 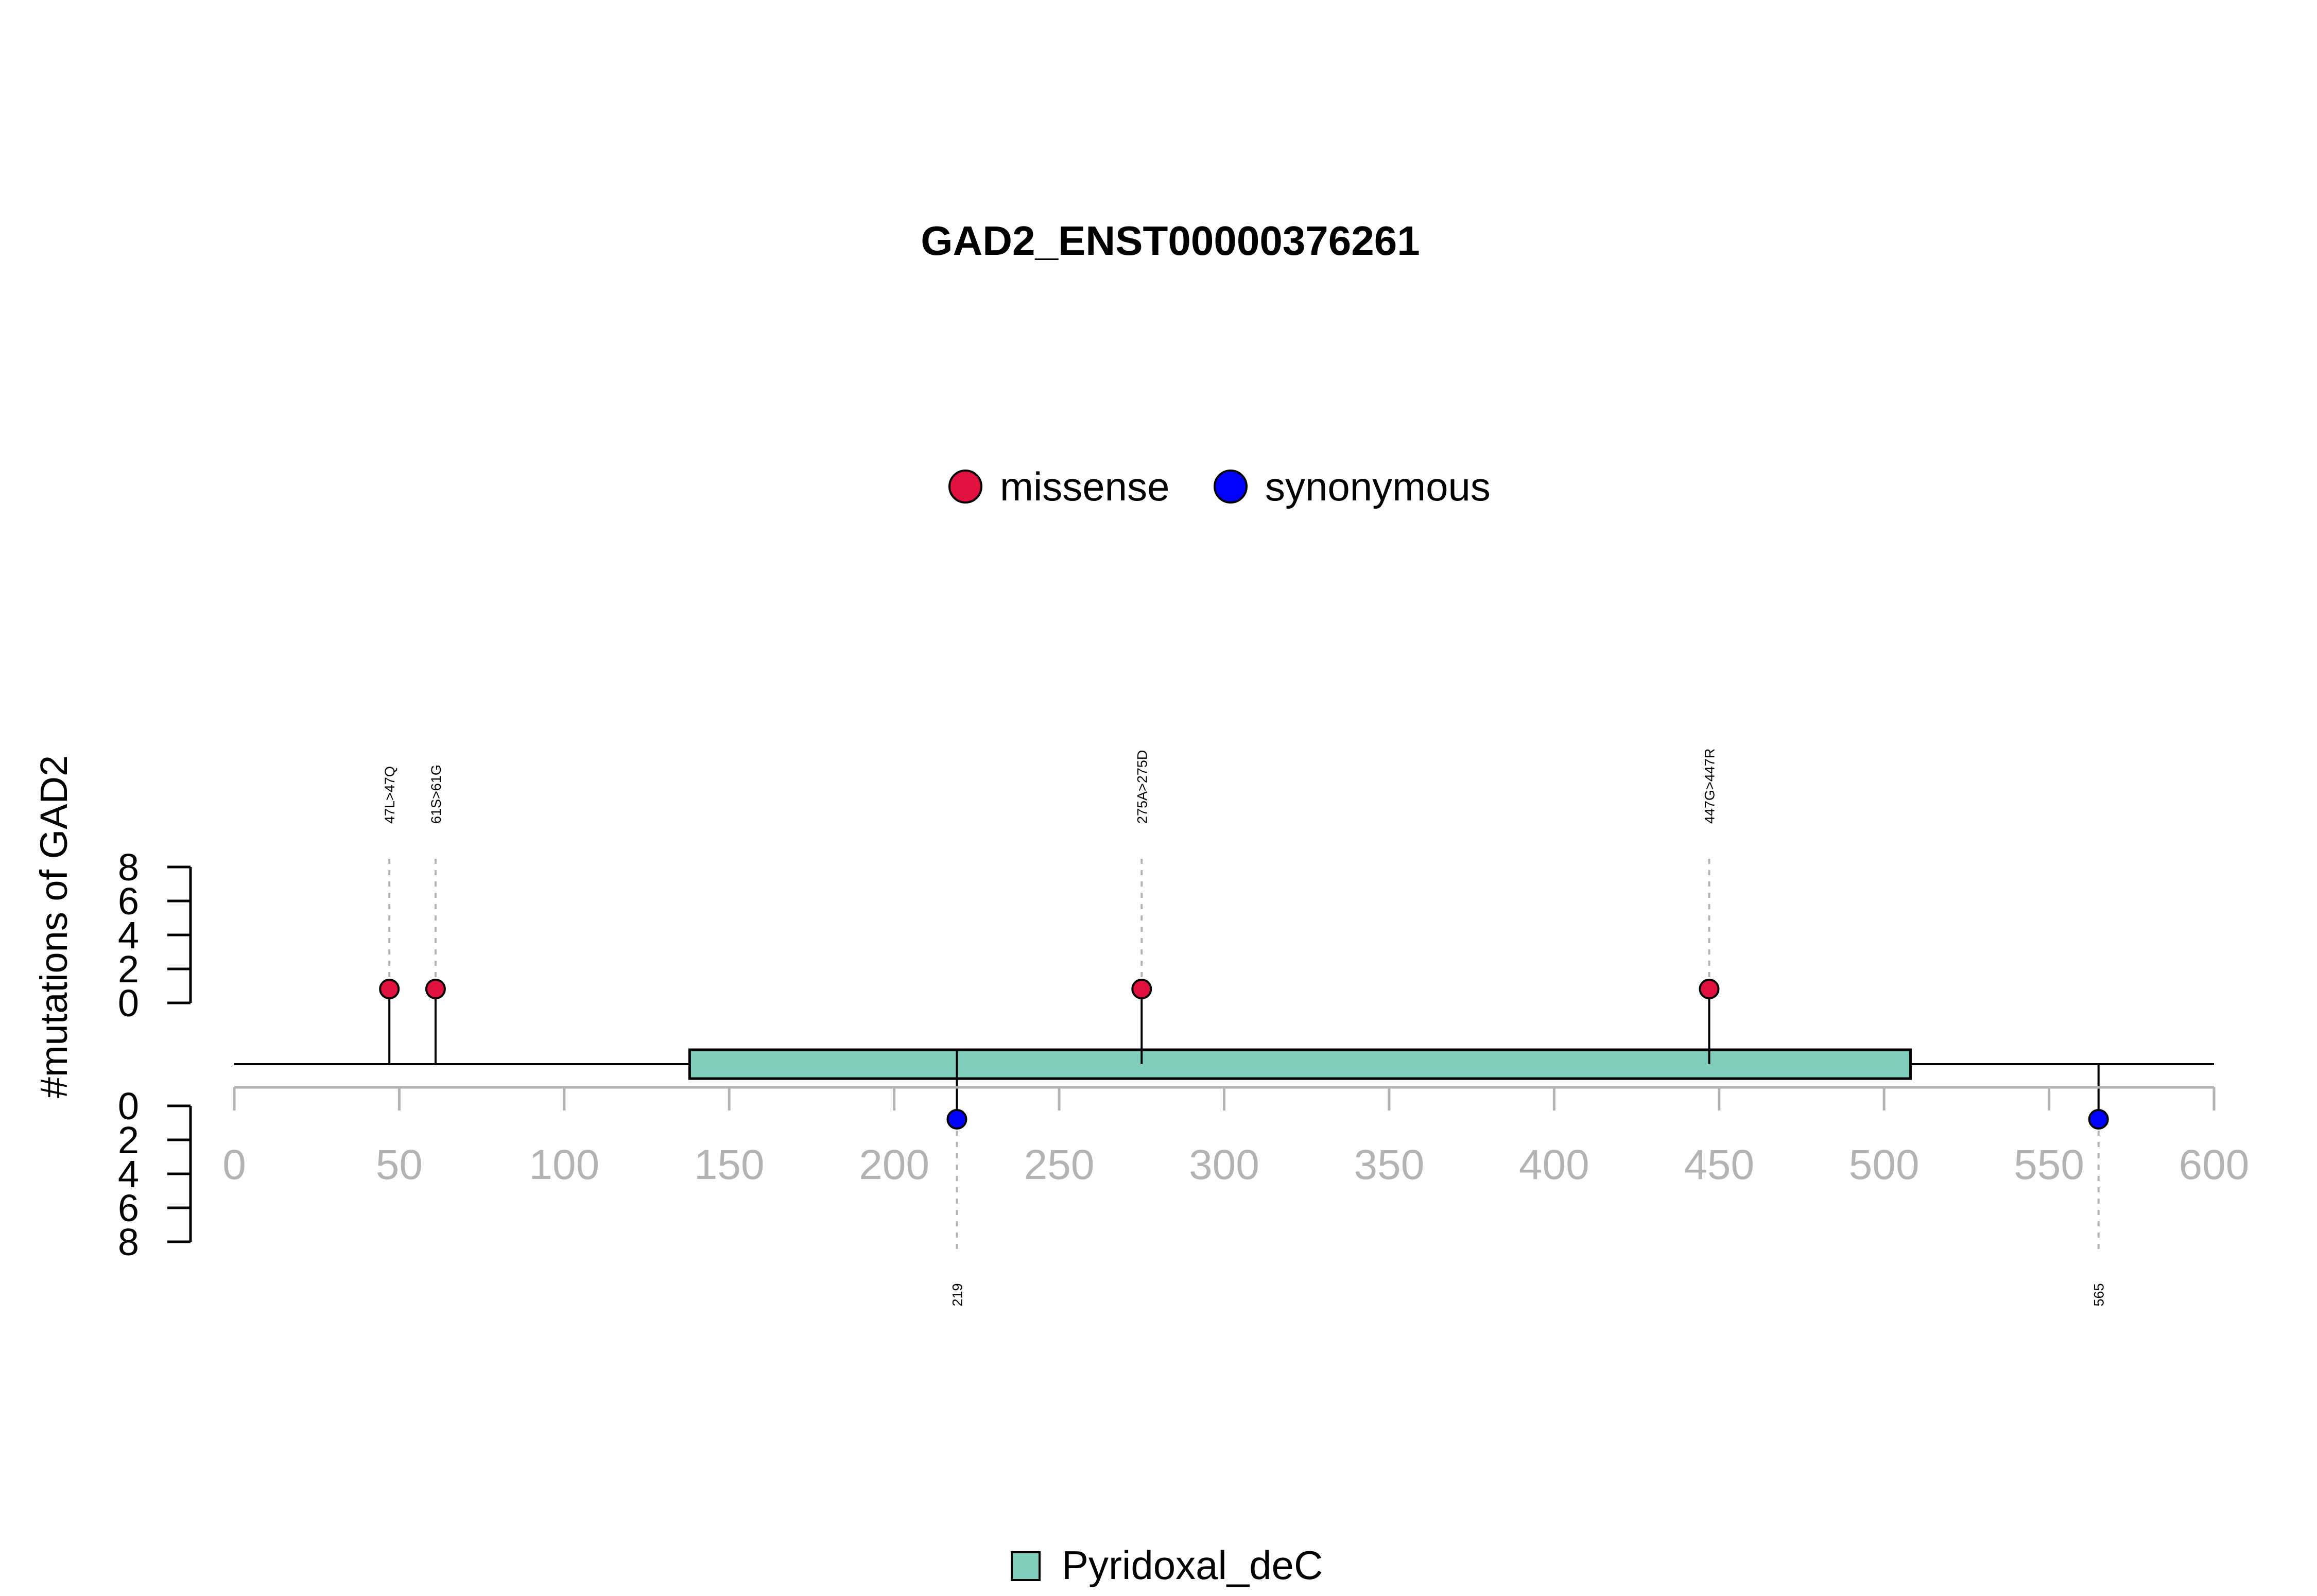 I want to click on chart-title: GAD2_ENST00000376261, so click(x=1170, y=241).